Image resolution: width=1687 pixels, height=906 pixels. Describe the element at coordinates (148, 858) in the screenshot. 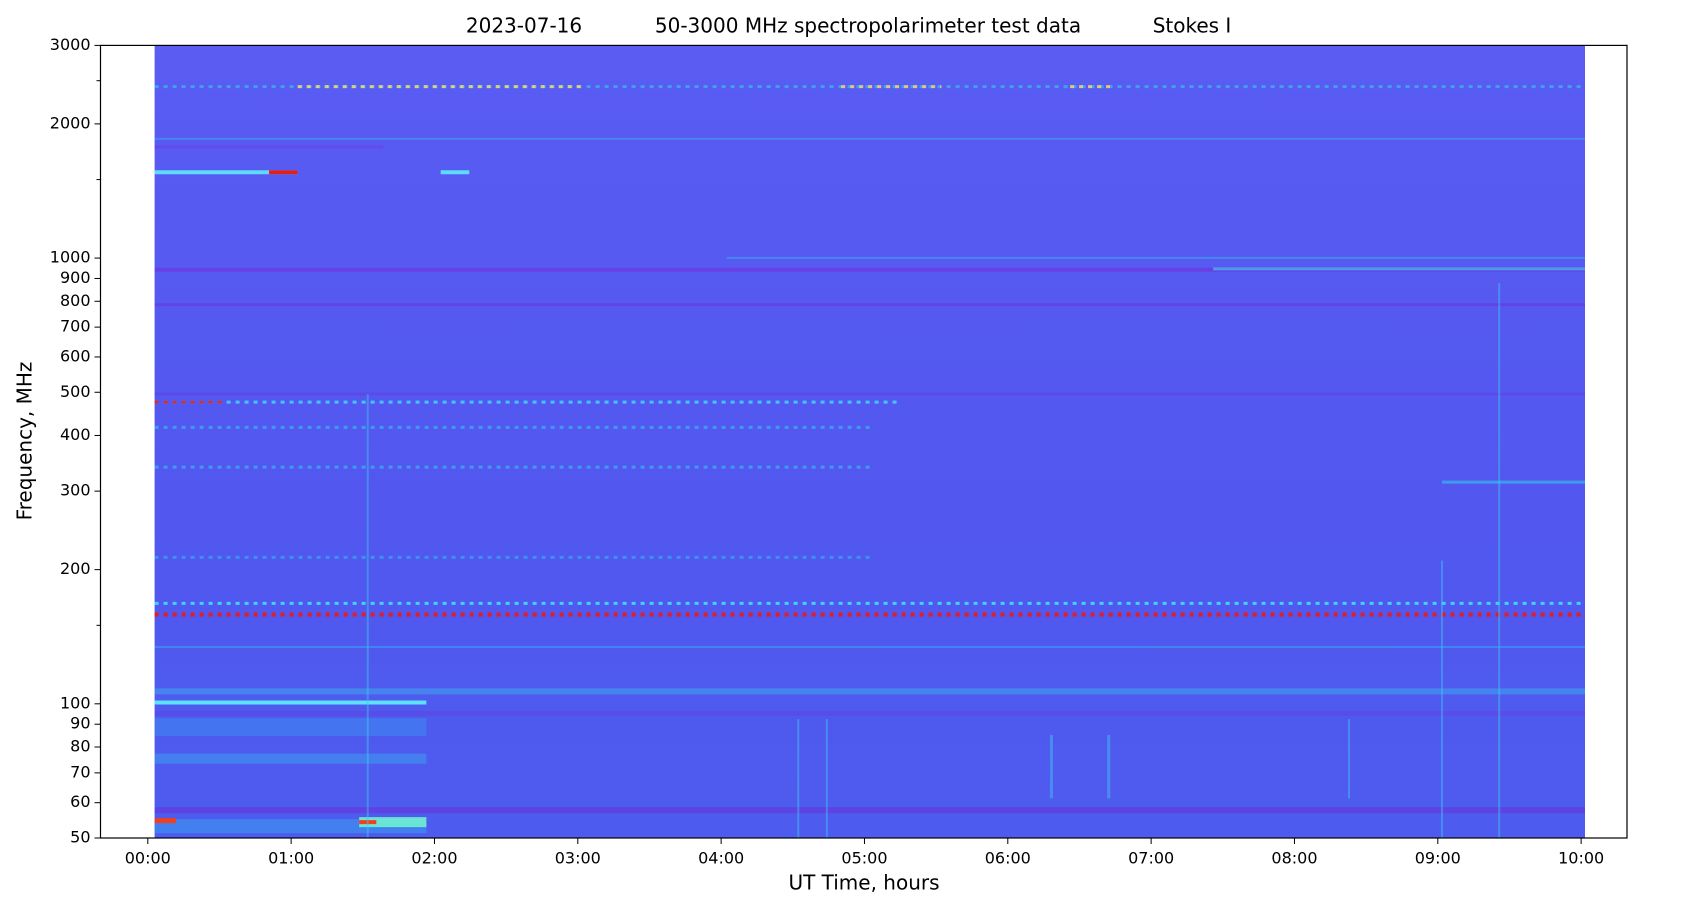

I see `x-tick-label: 00:00` at that location.